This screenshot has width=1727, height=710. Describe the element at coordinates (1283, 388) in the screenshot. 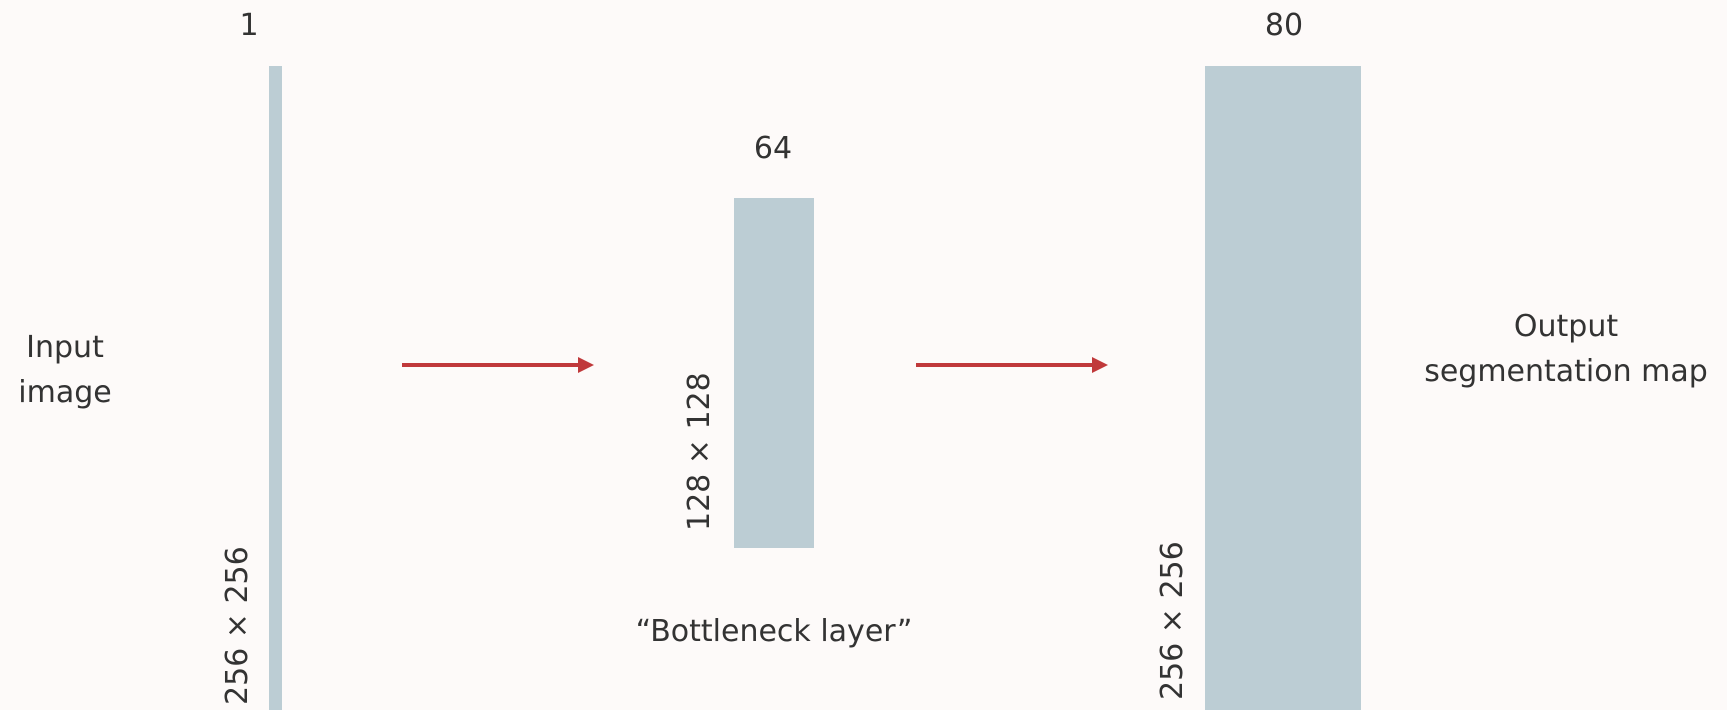

I see `output-block` at that location.